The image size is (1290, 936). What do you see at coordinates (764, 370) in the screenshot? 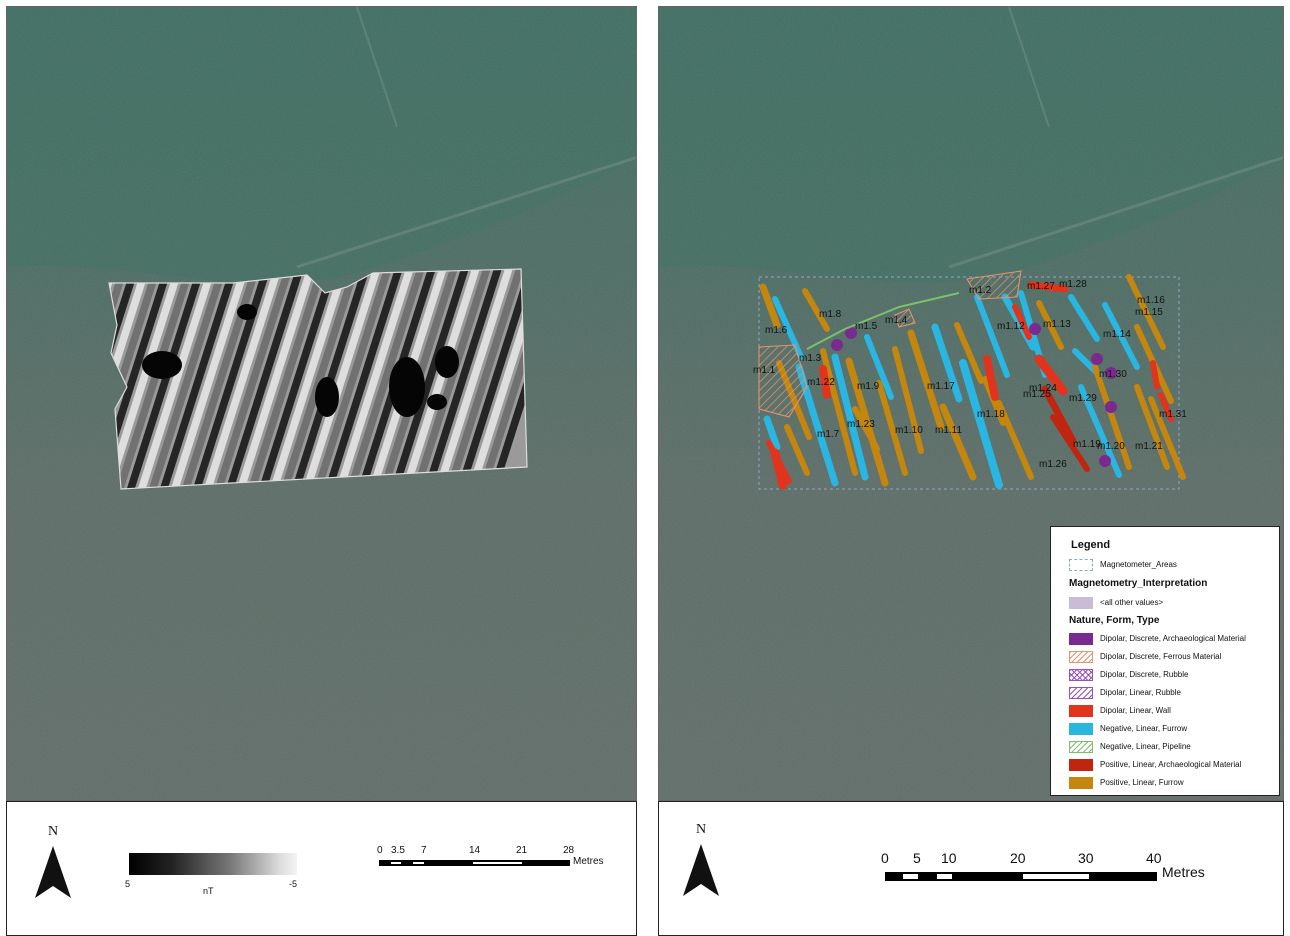
I see `anomaly-label-0: m1.1` at bounding box center [764, 370].